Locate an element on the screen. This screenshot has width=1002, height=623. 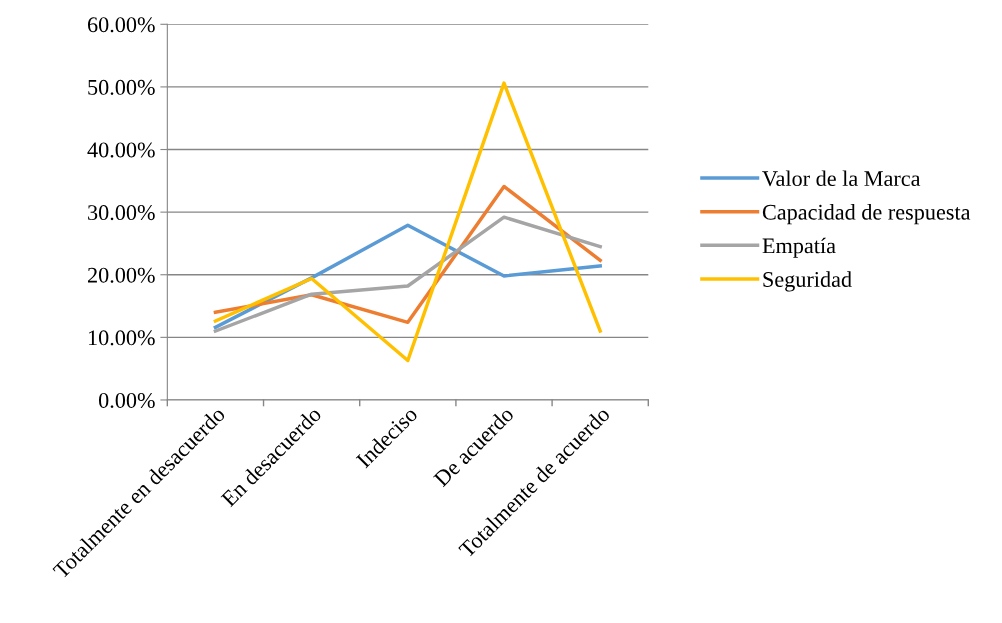
y-tick-label: 50.00% is located at coordinates (121, 87).